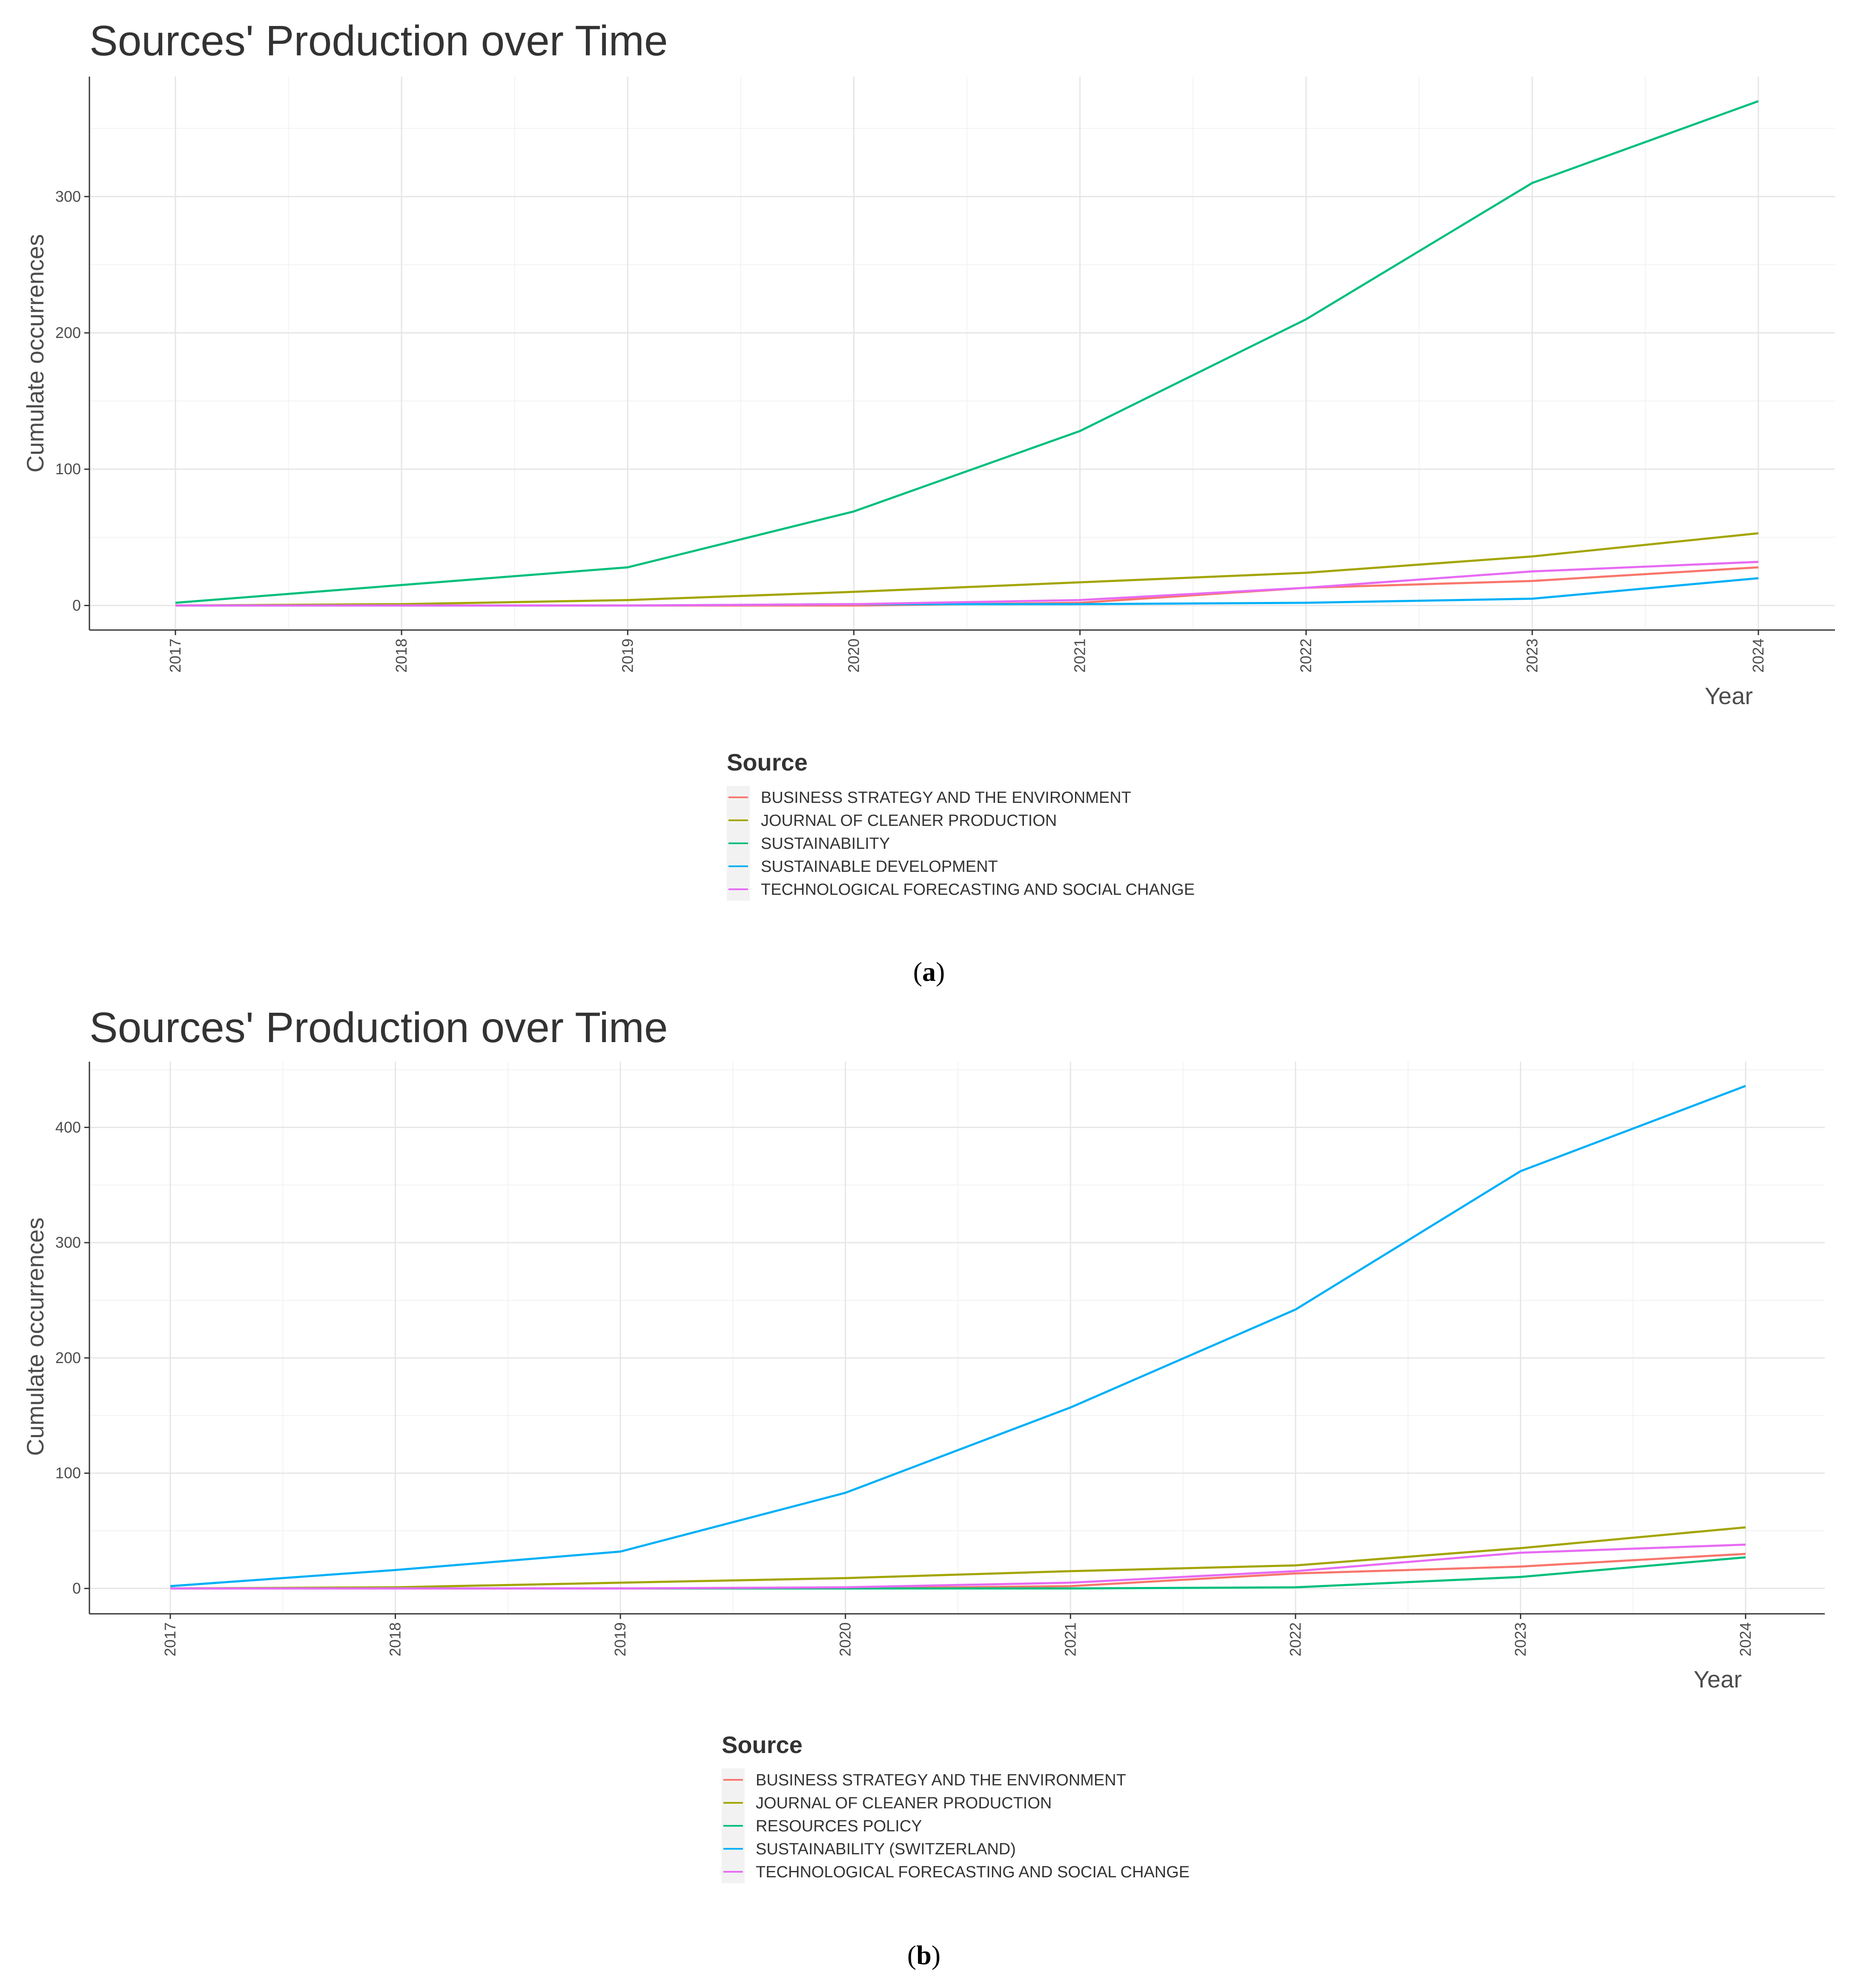 Image resolution: width=1858 pixels, height=1988 pixels. Describe the element at coordinates (839, 1826) in the screenshot. I see `legend-label: RESOURCES POLICY` at that location.